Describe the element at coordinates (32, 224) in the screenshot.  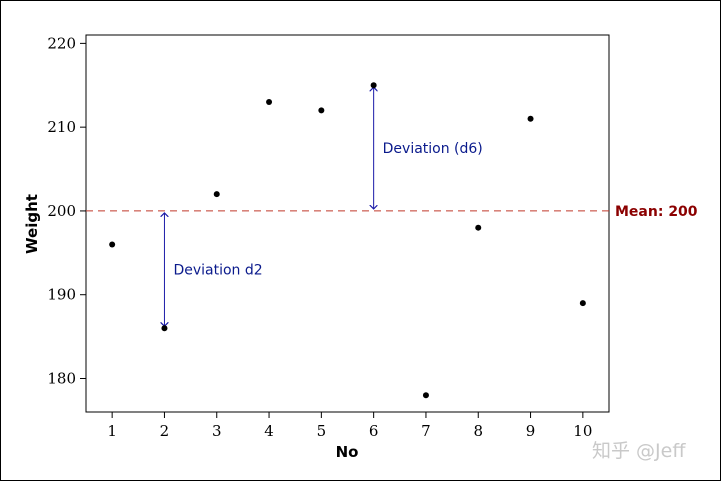
I see `y-axis-title: Weight` at that location.